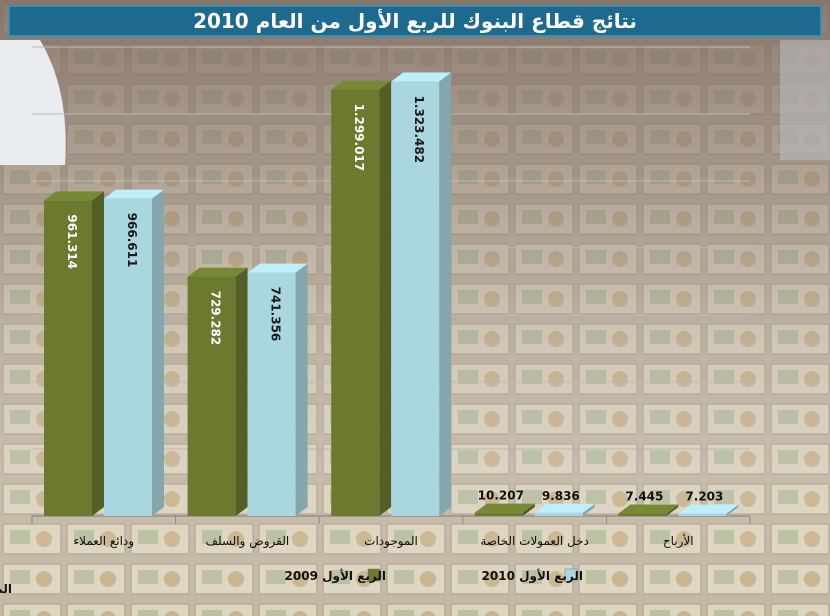  What do you see at coordinates (72, 241) in the screenshot?
I see `value-label: 961.314` at bounding box center [72, 241].